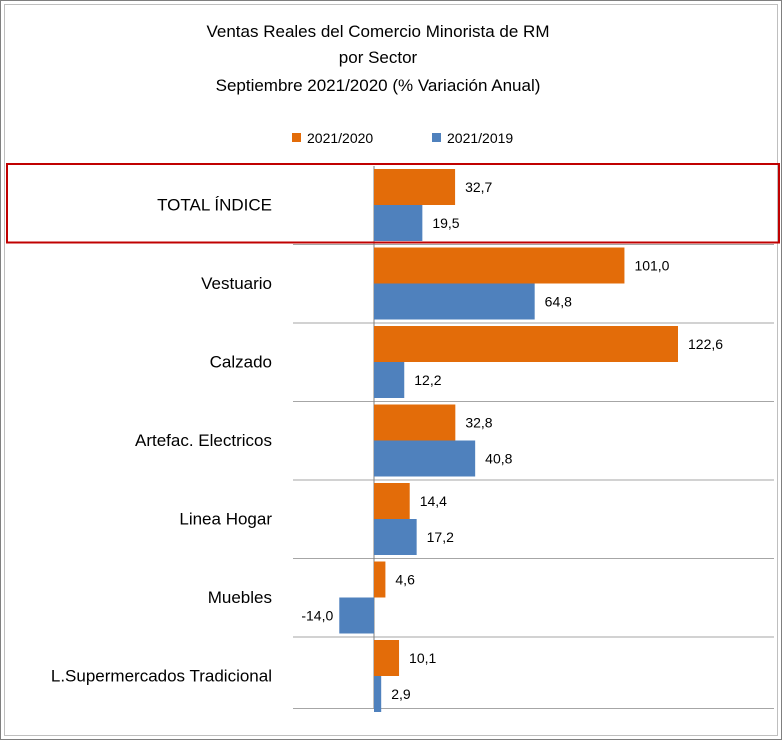  Describe the element at coordinates (427, 380) in the screenshot. I see `data-label: 12,2` at that location.